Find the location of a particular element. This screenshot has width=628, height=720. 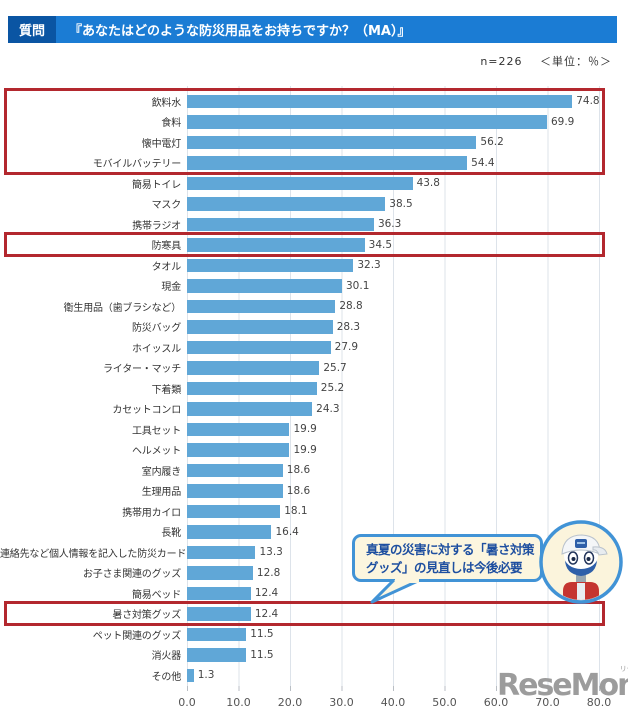

category-label: お子さま関連のグッズ is located at coordinates (132, 575).